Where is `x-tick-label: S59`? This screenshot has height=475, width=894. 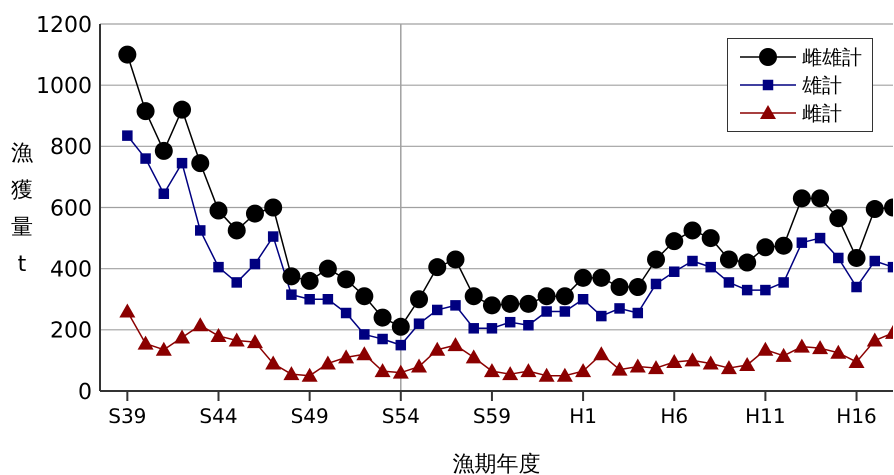 x-tick-label: S59 is located at coordinates (492, 416).